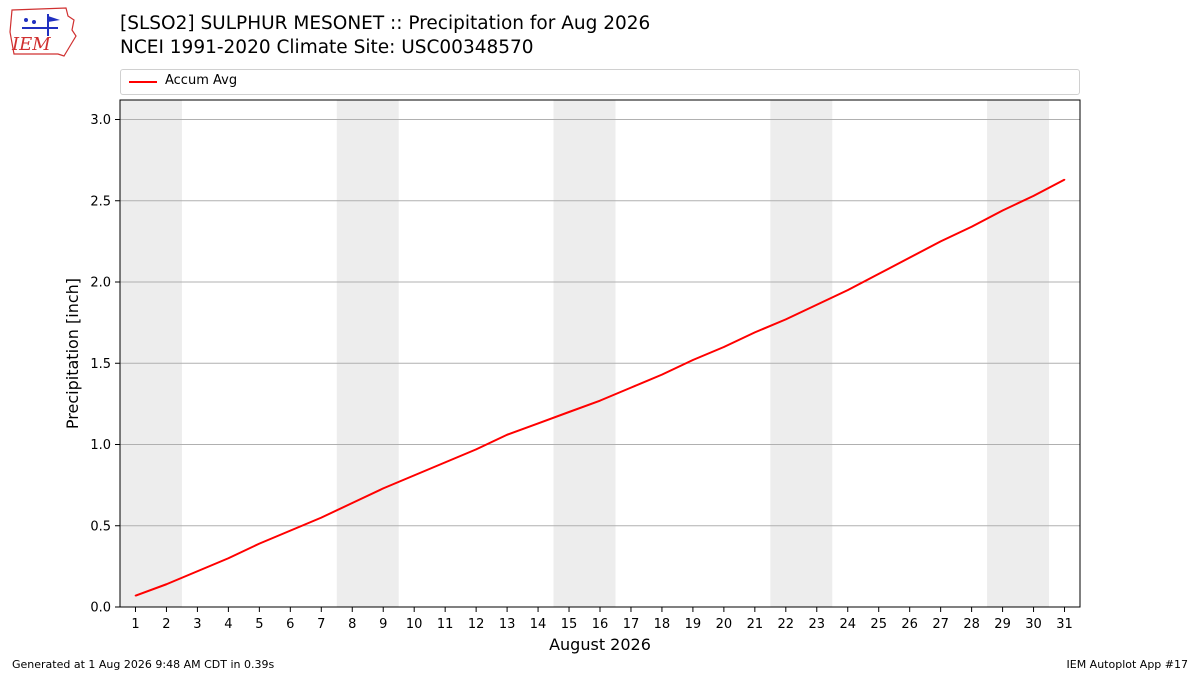 This screenshot has width=1200, height=675. Describe the element at coordinates (817, 624) in the screenshot. I see `x-tick-label-22: 23` at that location.